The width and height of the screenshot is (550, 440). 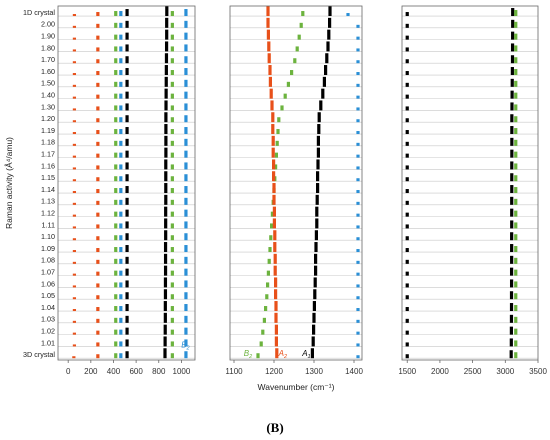 I want to click on peak-label-letter: B, so click(x=247, y=353).